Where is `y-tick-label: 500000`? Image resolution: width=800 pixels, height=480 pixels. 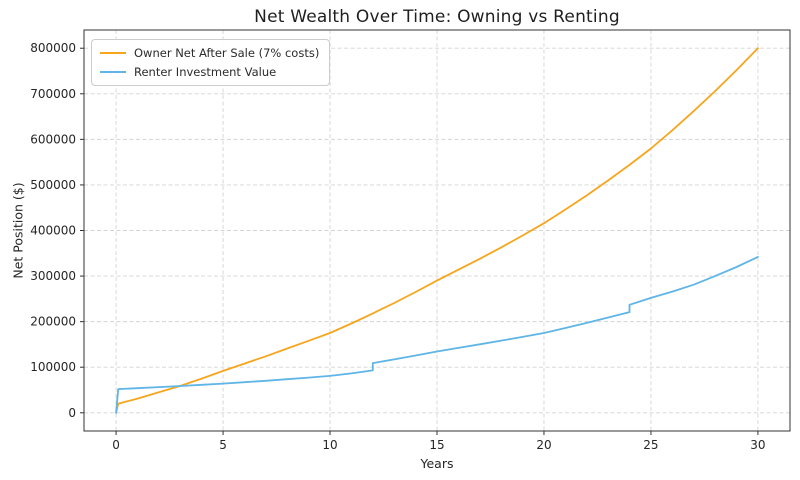
y-tick-label: 500000 is located at coordinates (53, 185).